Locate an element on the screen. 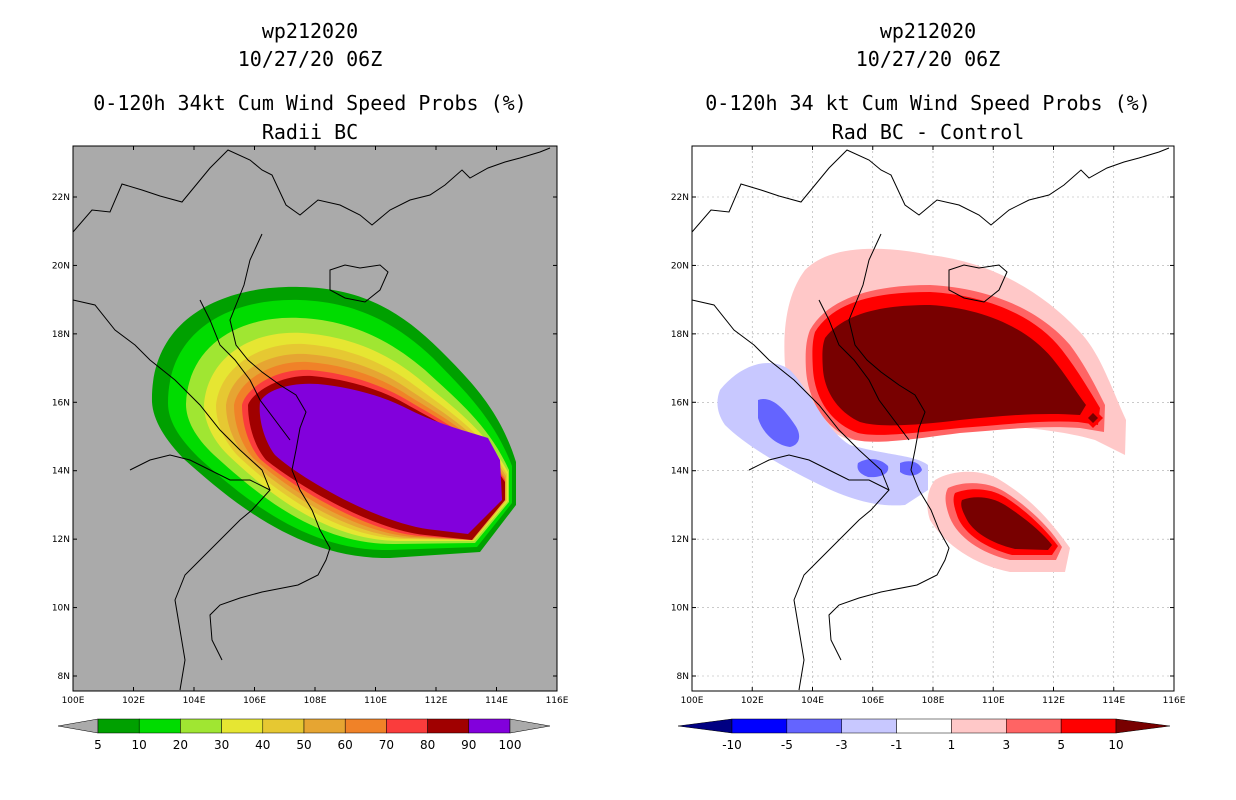 This screenshot has width=1236, height=800. left-colorbar-label: 100 is located at coordinates (510, 745).